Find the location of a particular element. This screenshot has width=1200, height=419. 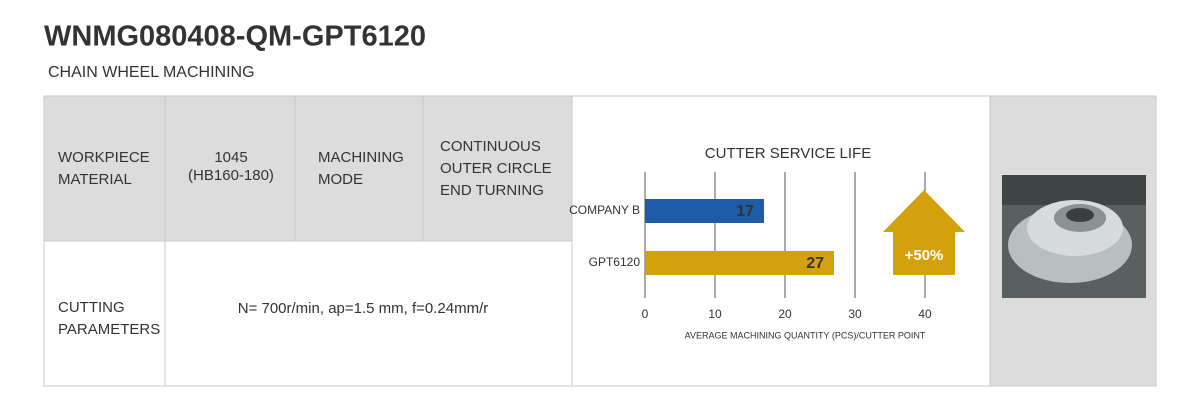

cell-text: OUTER CIRCLE is located at coordinates (496, 168).